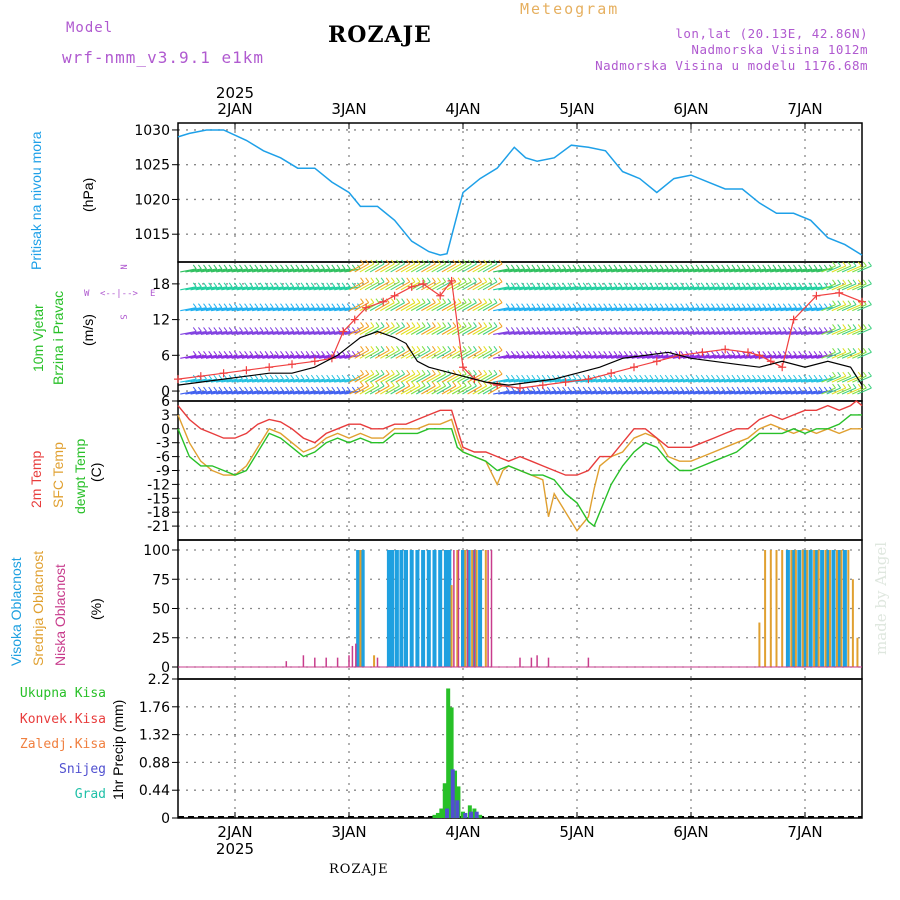 Image resolution: width=900 pixels, height=900 pixels. Describe the element at coordinates (690, 832) in the screenshot. I see `bottom-day-label: 6JAN` at that location.